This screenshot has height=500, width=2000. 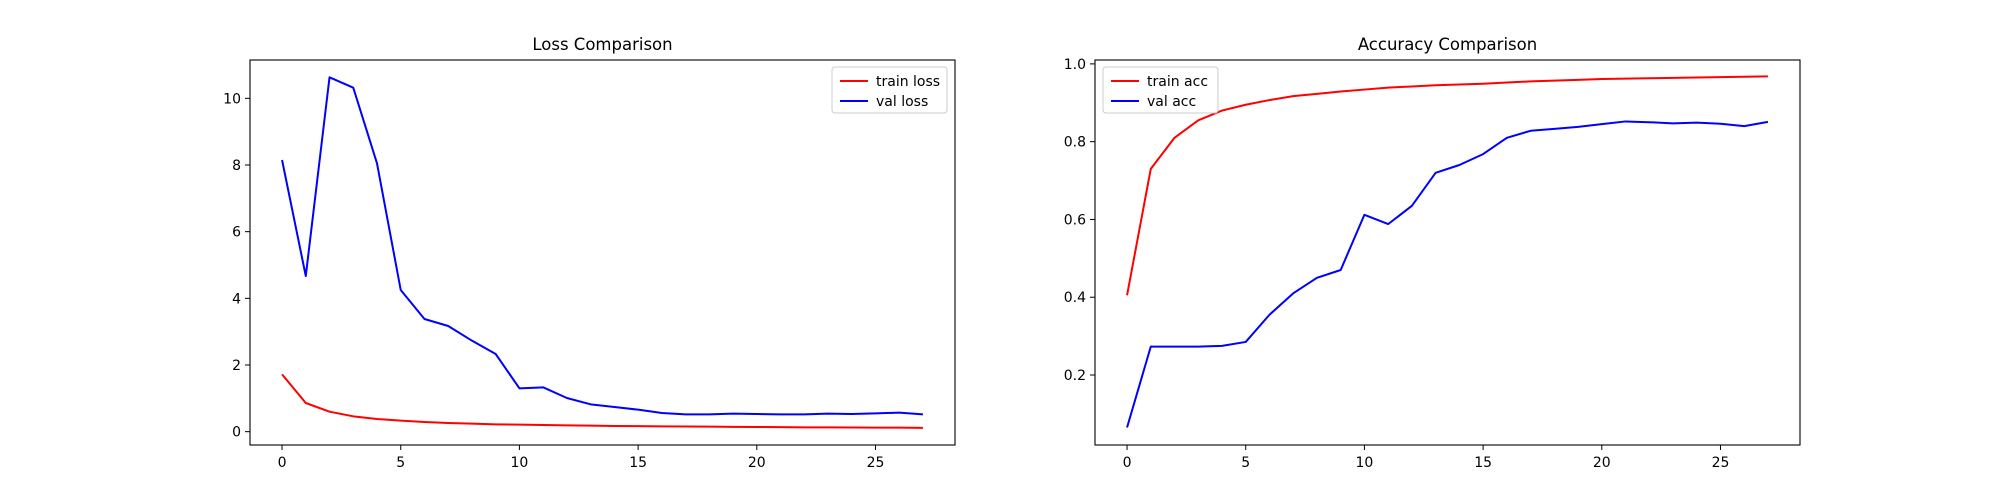 I want to click on y-tick-label: 0.8, so click(x=1075, y=143).